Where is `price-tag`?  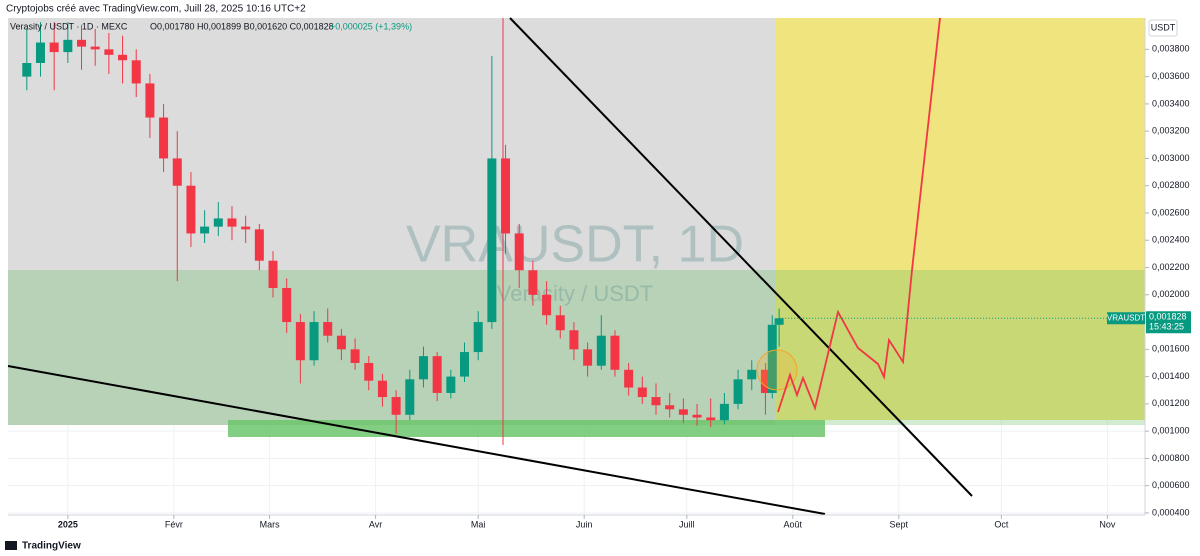 price-tag is located at coordinates (1168, 322).